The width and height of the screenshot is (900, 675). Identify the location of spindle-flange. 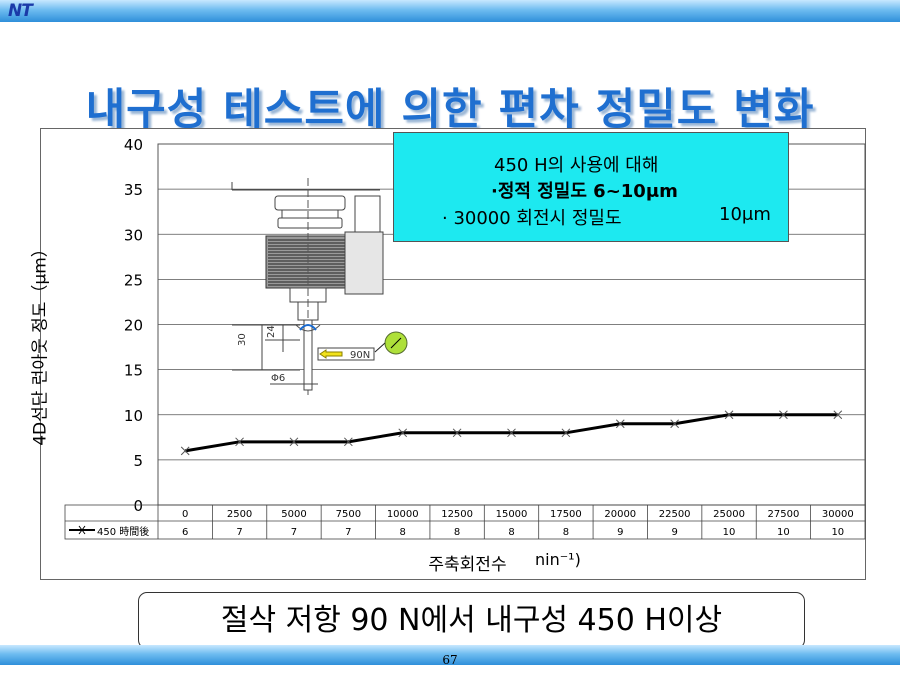
(310, 203).